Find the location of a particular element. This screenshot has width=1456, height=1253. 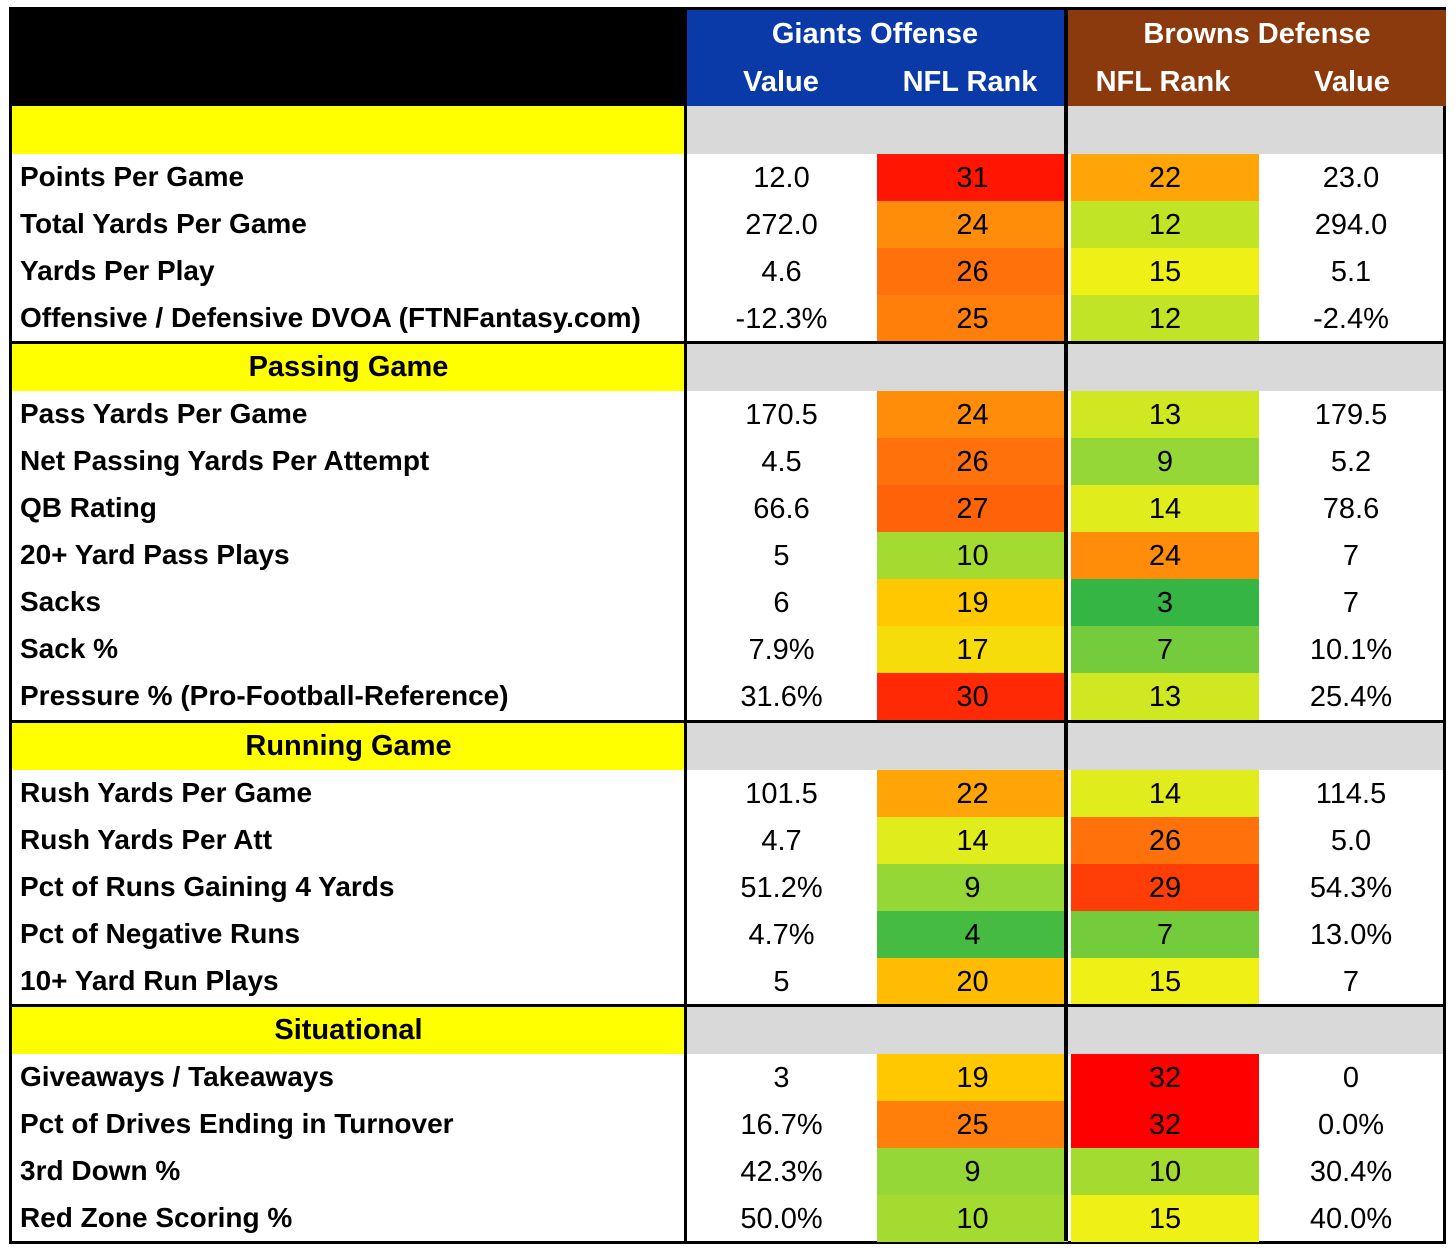

row-label: Total Yards Per Game is located at coordinates (163, 223).